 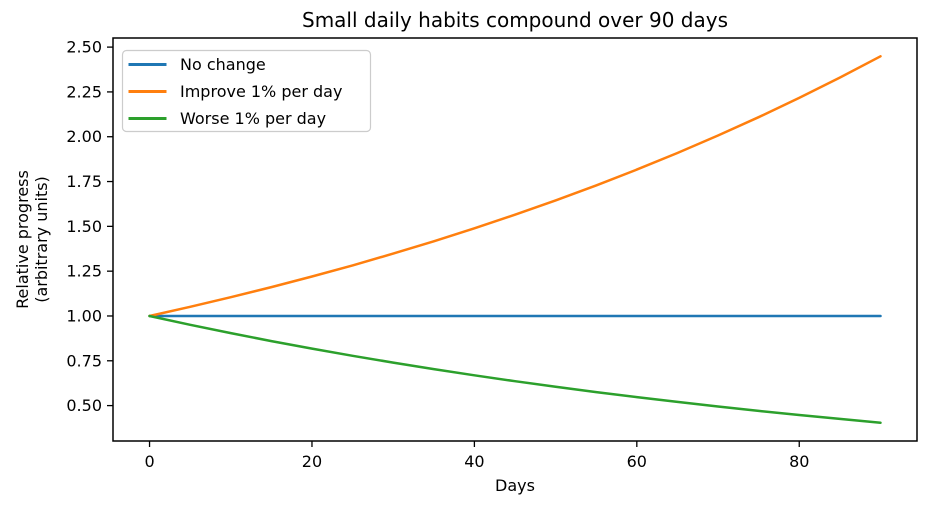 I want to click on legend-box, so click(x=246, y=91).